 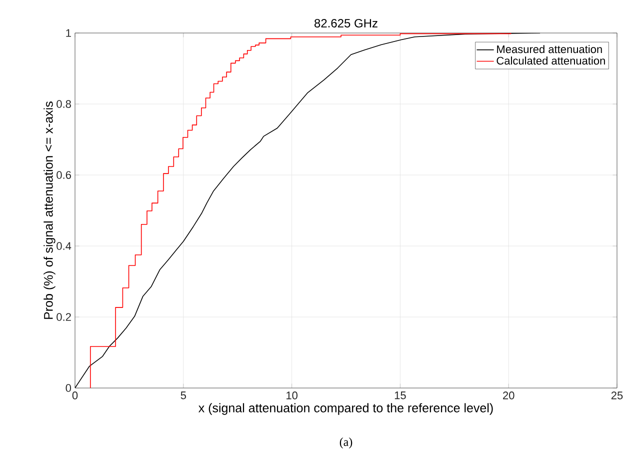 What do you see at coordinates (617, 396) in the screenshot?
I see `x-tick-label: 25` at bounding box center [617, 396].